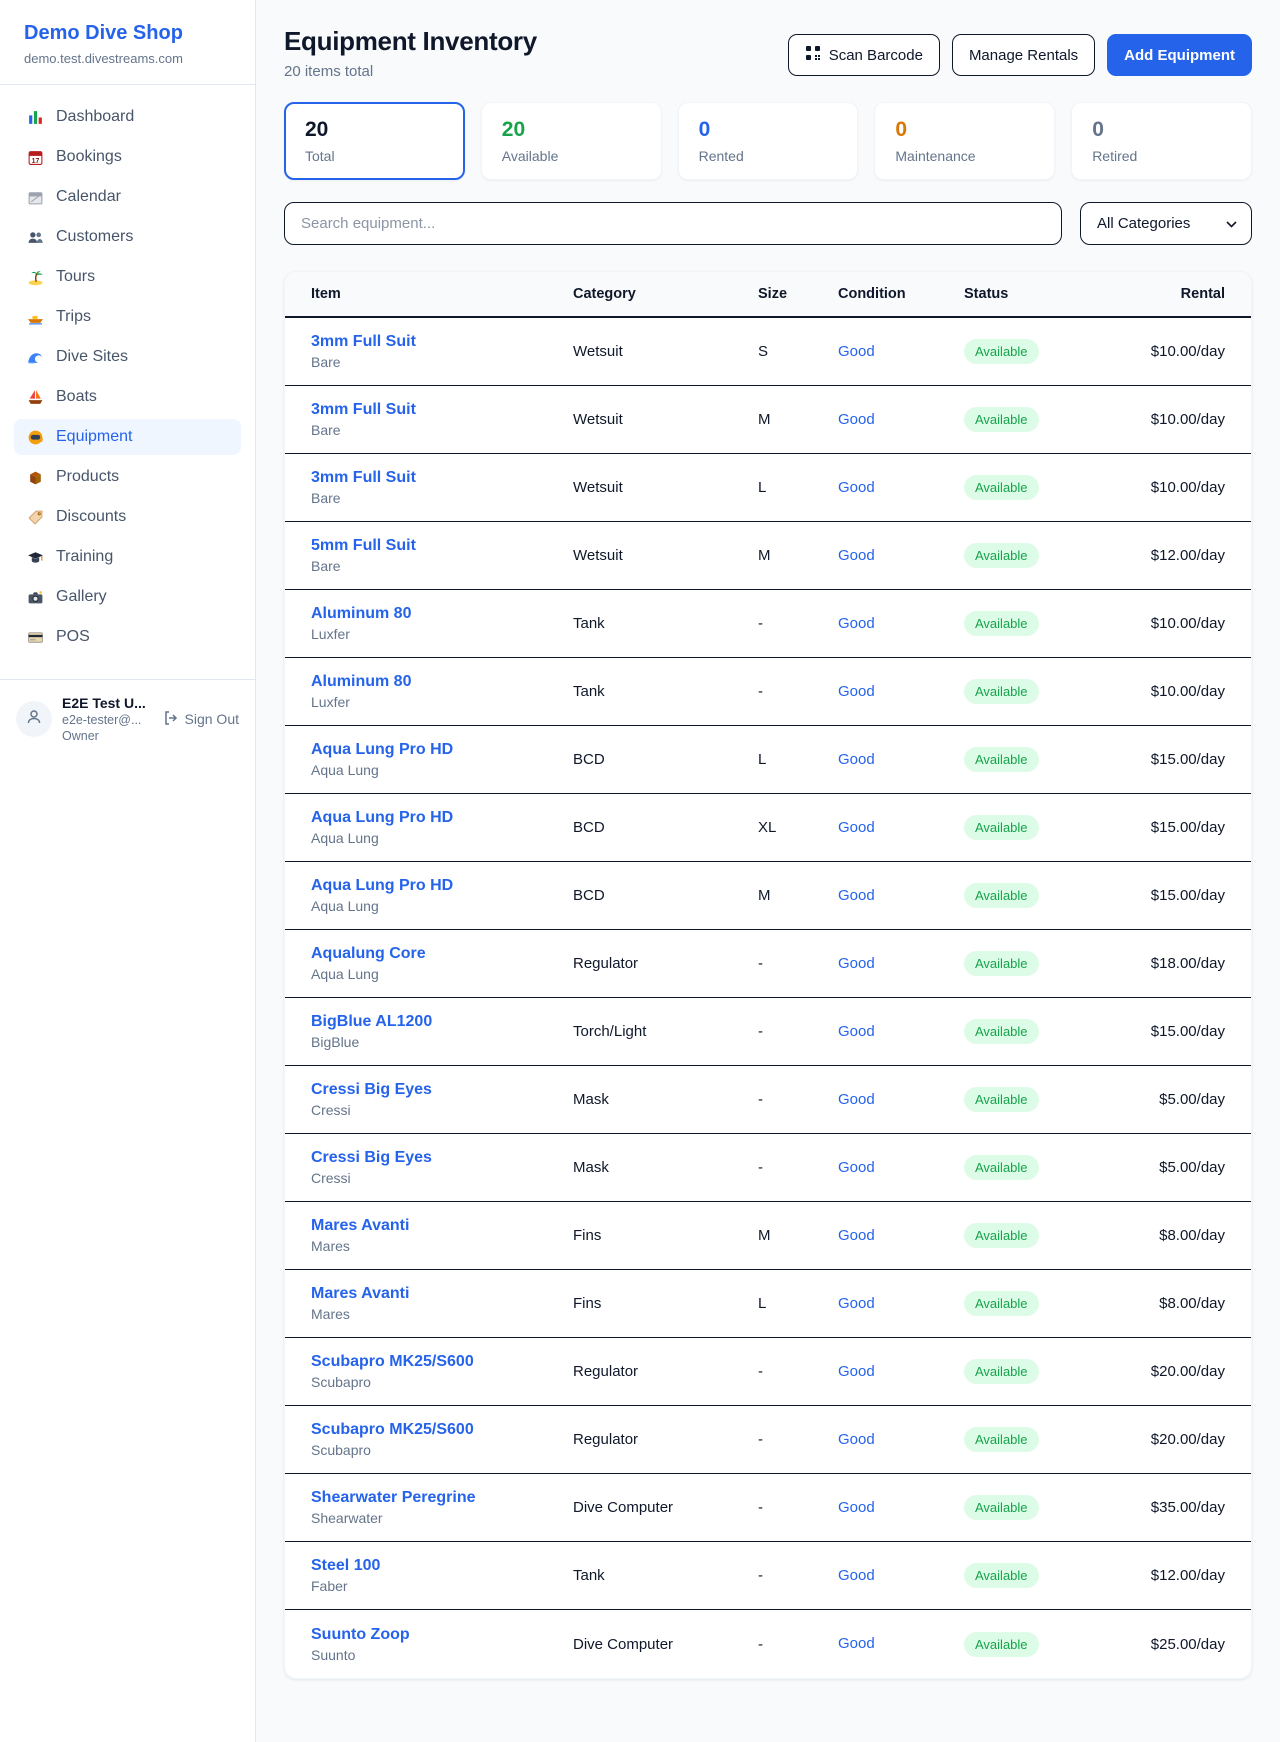  Describe the element at coordinates (1187, 351) in the screenshot. I see `item-rental-rate: $10.00/day` at that location.